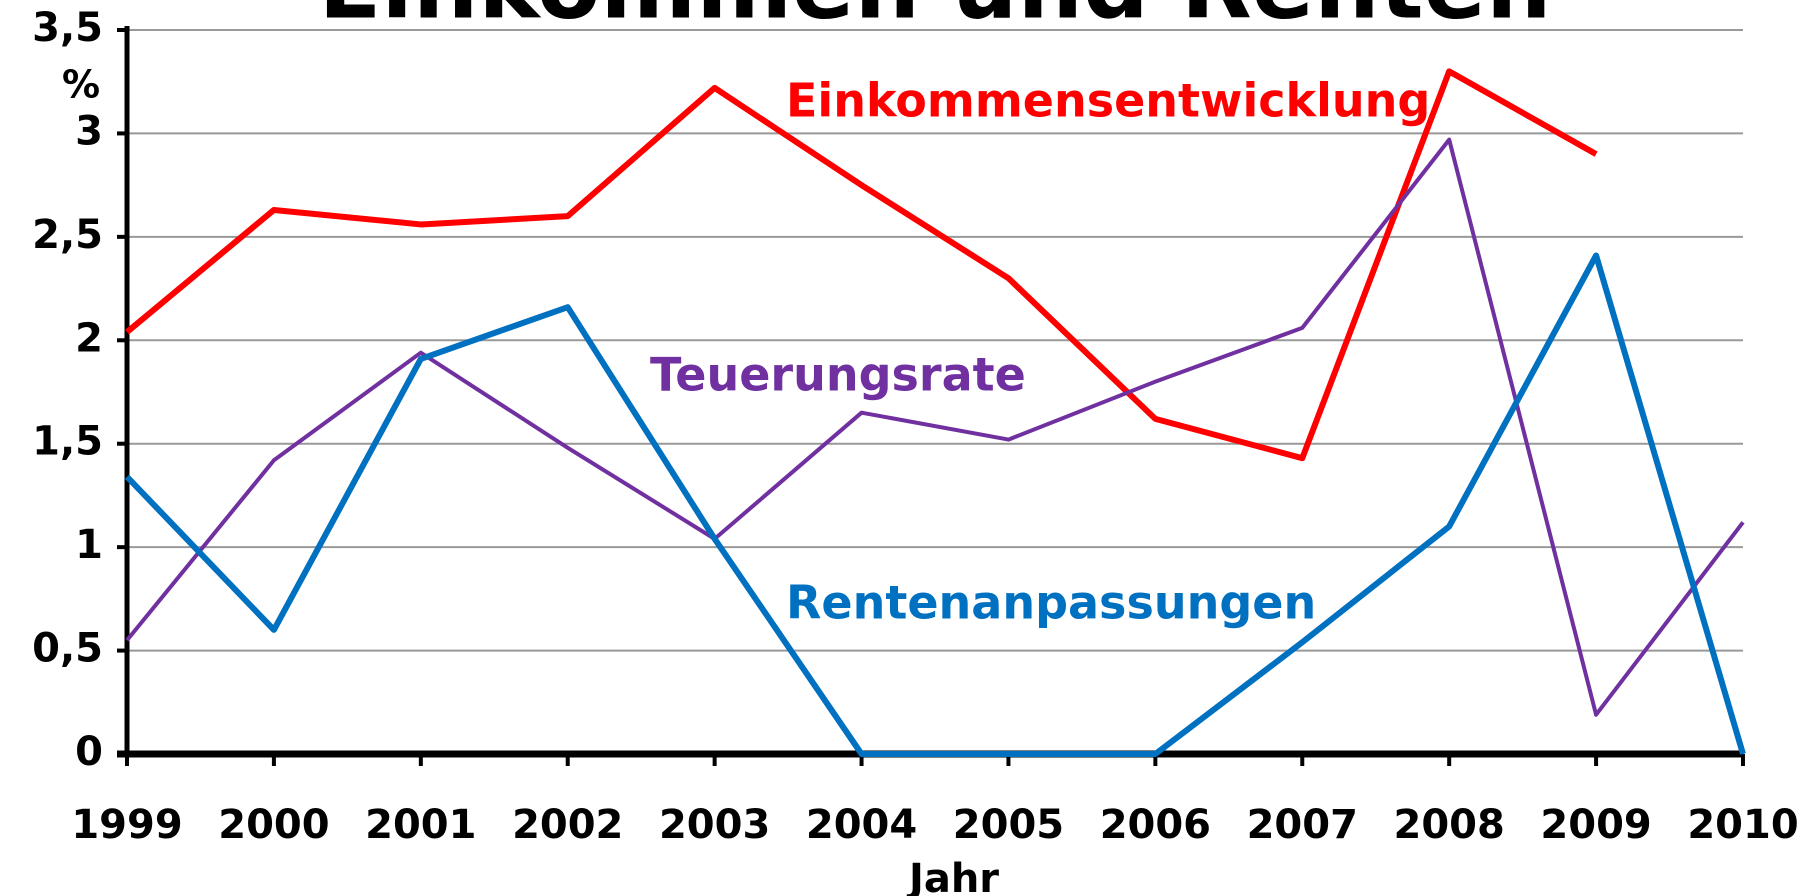 Image resolution: width=1803 pixels, height=896 pixels. I want to click on y-tick-label: 3,5, so click(67, 28).